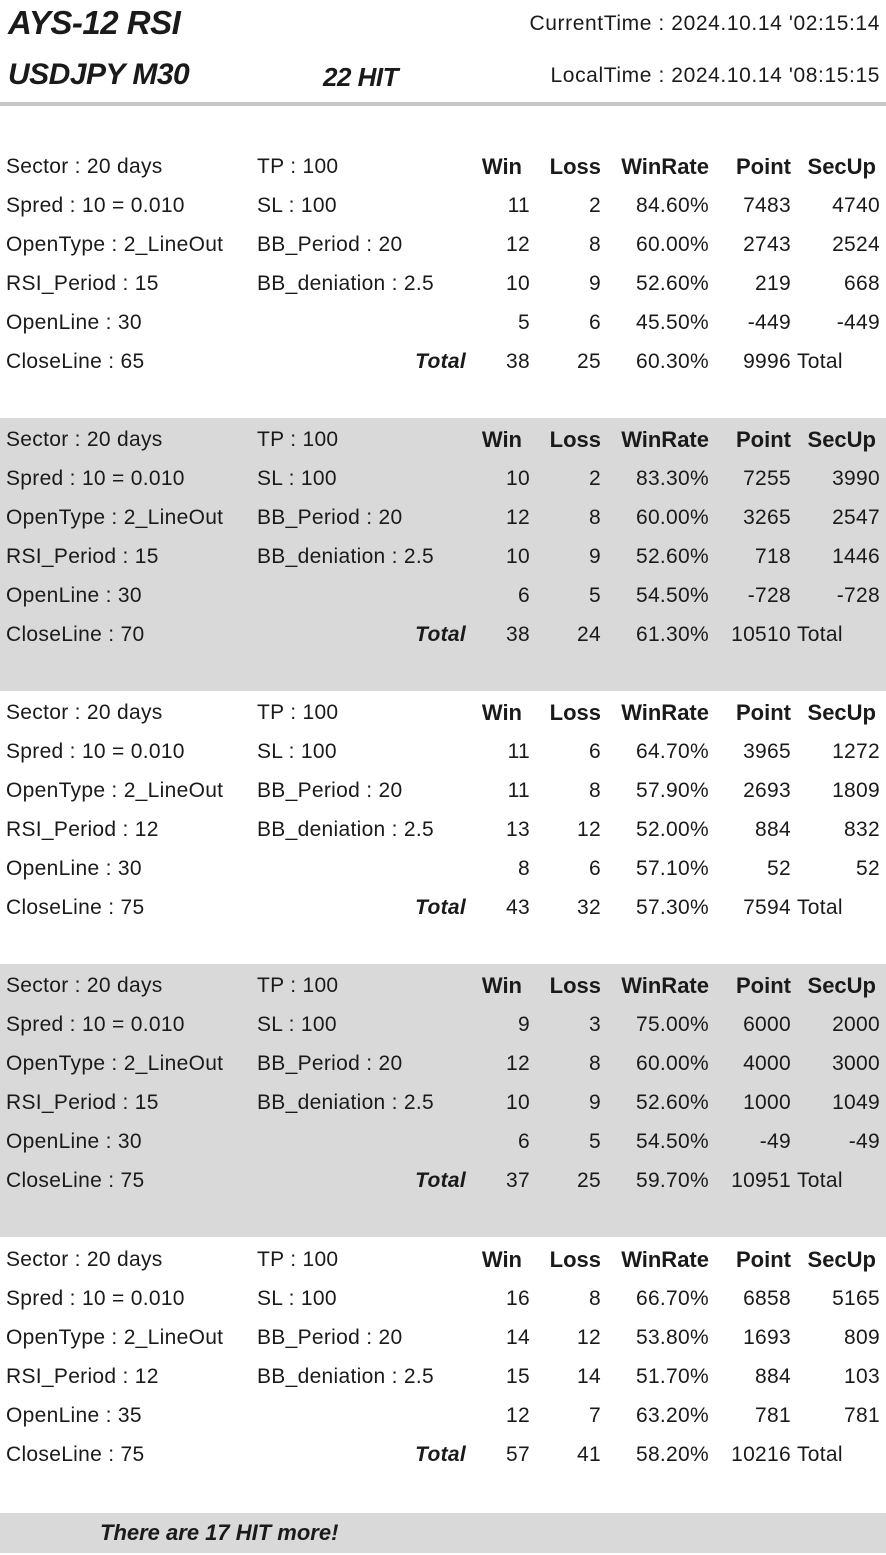  I want to click on winrate-value: 66.70%, so click(672, 1298).